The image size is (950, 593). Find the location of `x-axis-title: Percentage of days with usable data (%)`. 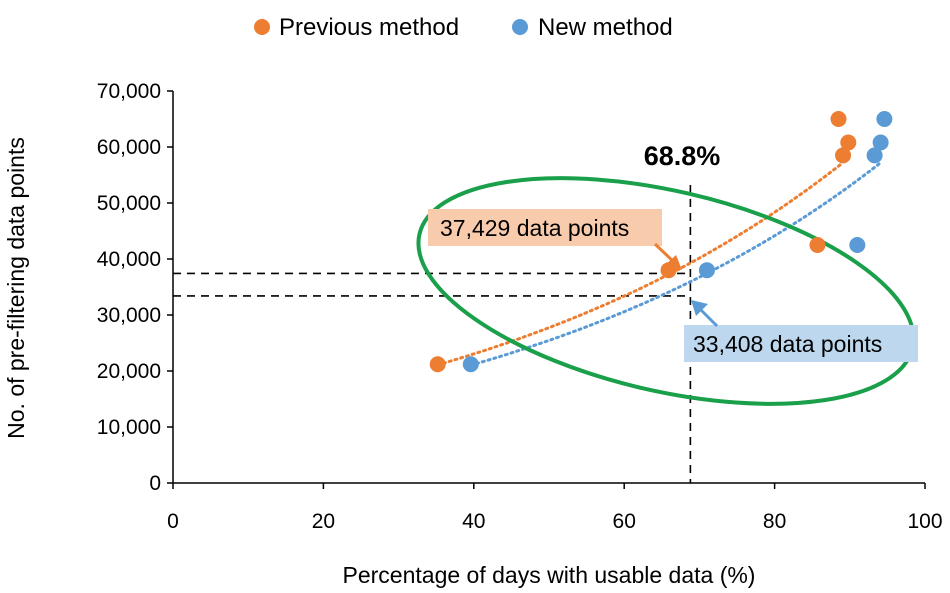

x-axis-title: Percentage of days with usable data (%) is located at coordinates (549, 575).